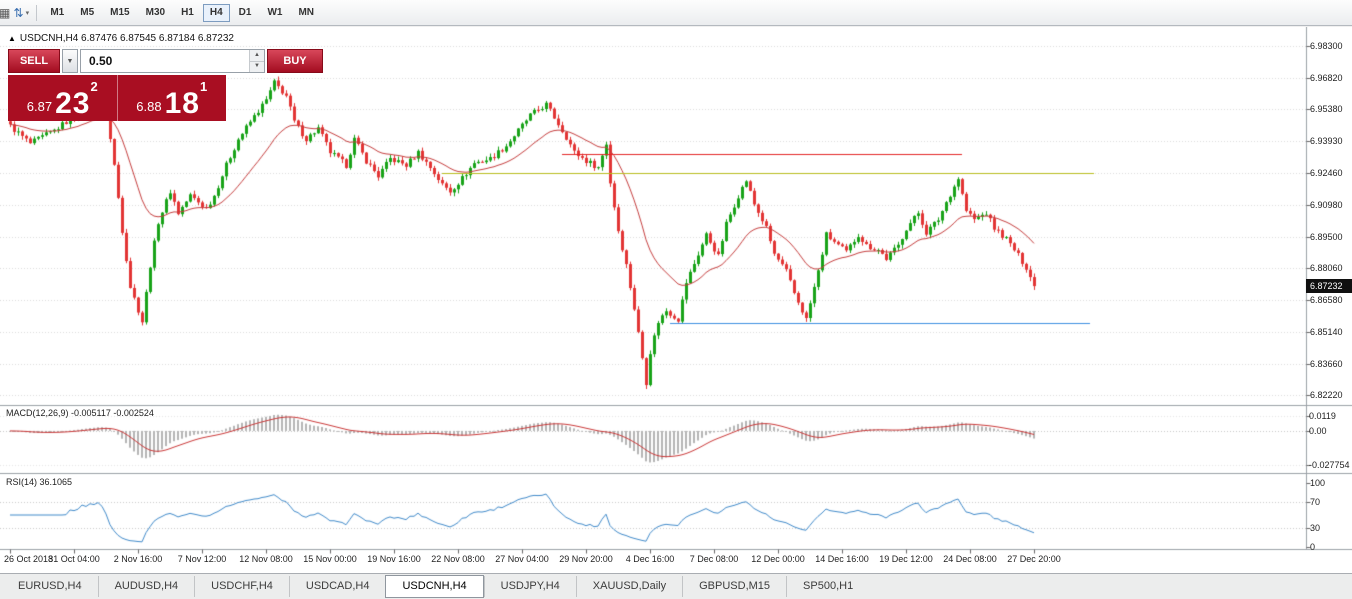  What do you see at coordinates (146, 586) in the screenshot?
I see `tab-audusd-h4: AUDUSD,H4` at bounding box center [146, 586].